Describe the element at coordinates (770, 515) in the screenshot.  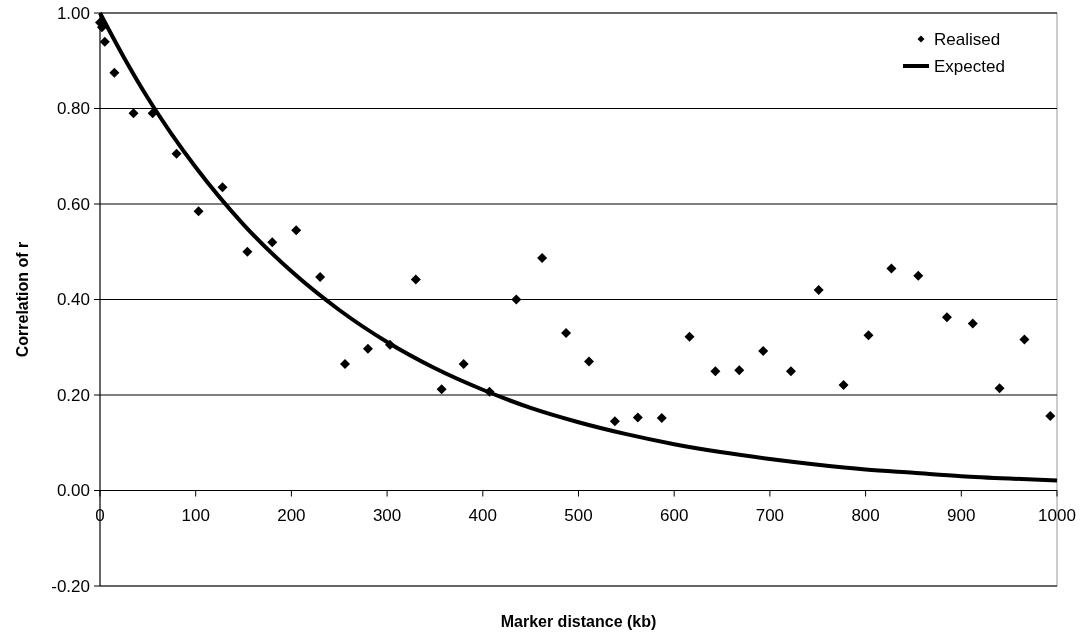
I see `x-tick-label: 700` at that location.